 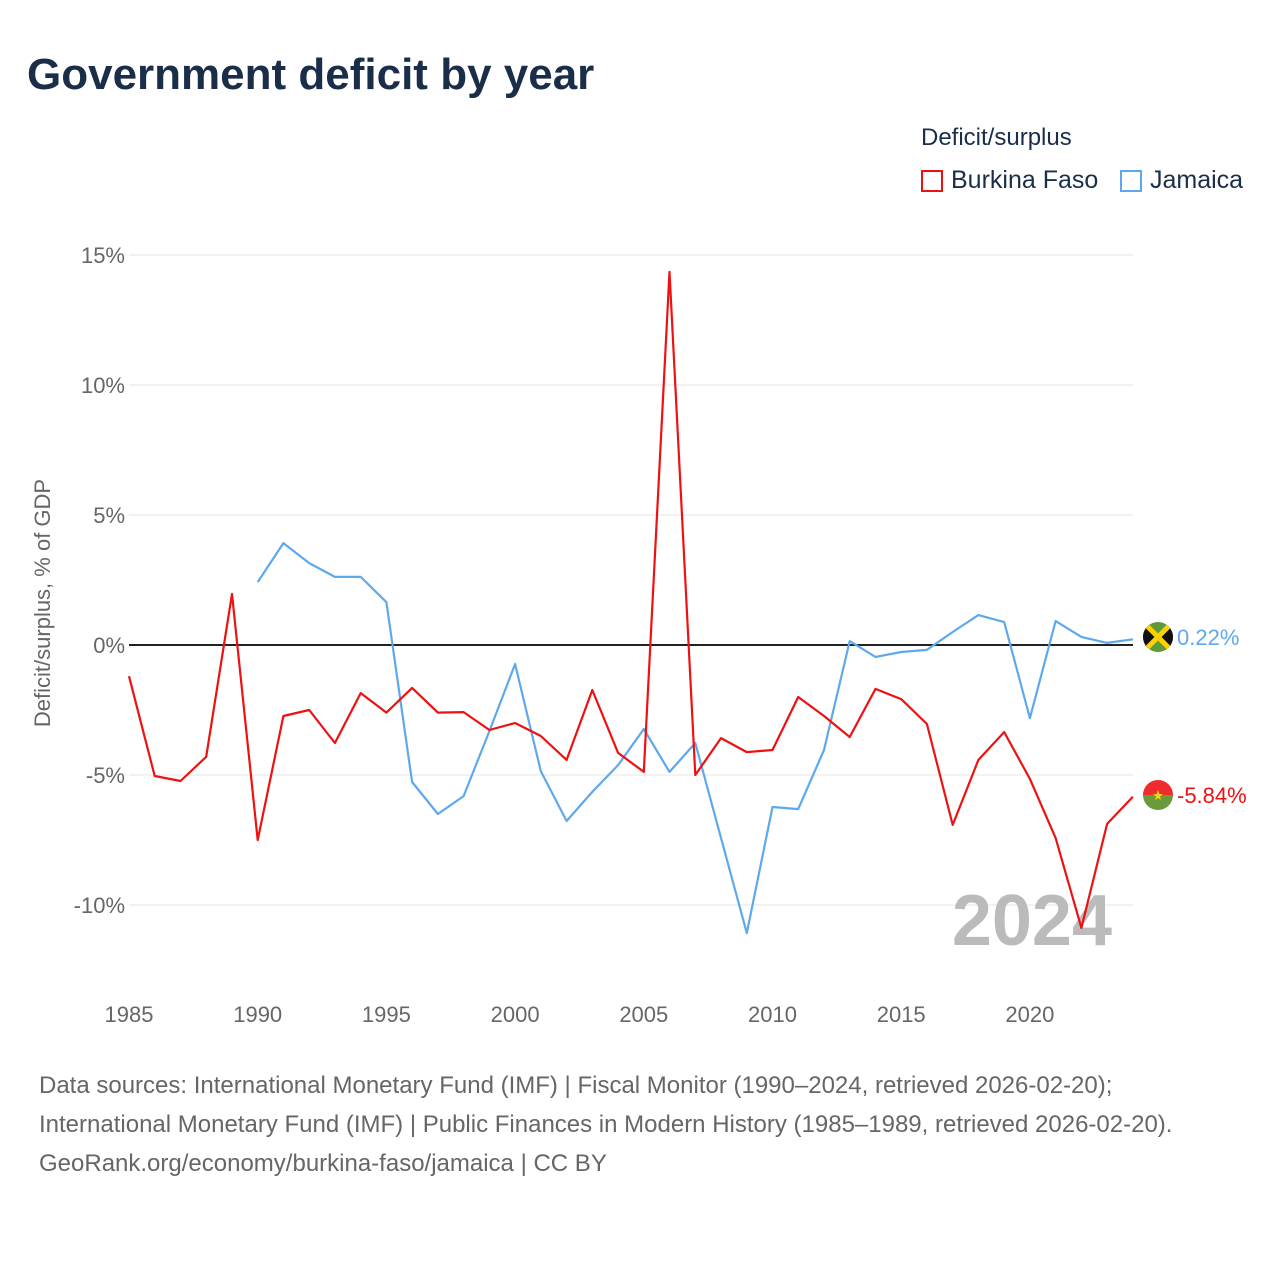 I want to click on y-tick-label: 5%, so click(x=109, y=515).